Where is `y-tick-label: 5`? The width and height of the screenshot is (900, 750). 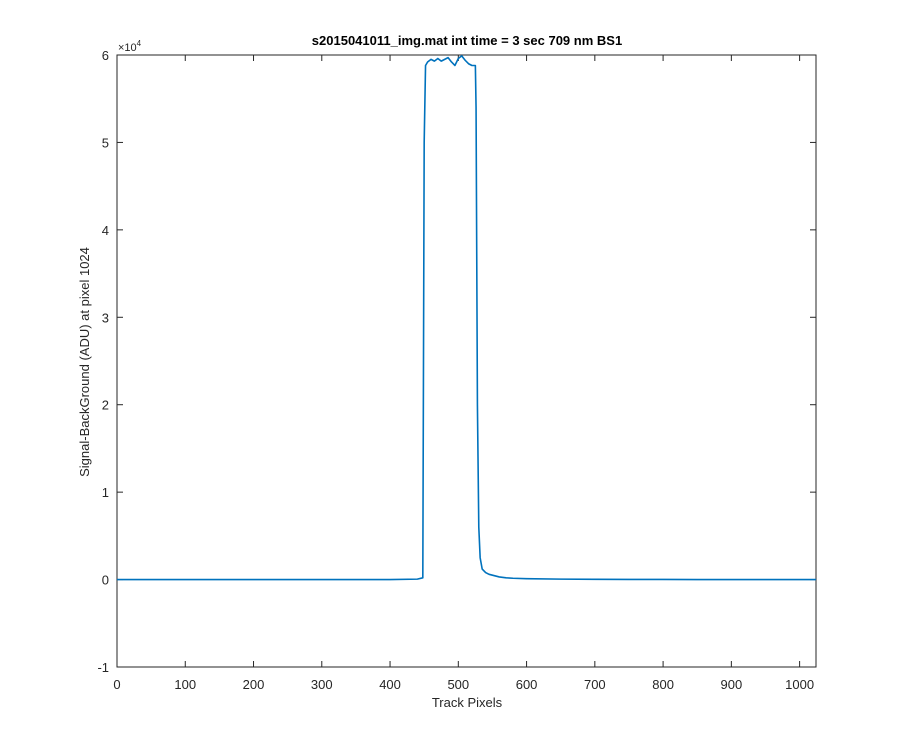
y-tick-label: 5 is located at coordinates (105, 142).